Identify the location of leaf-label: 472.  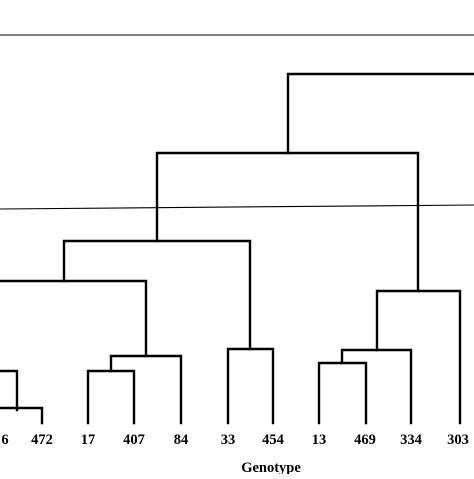
(42, 440).